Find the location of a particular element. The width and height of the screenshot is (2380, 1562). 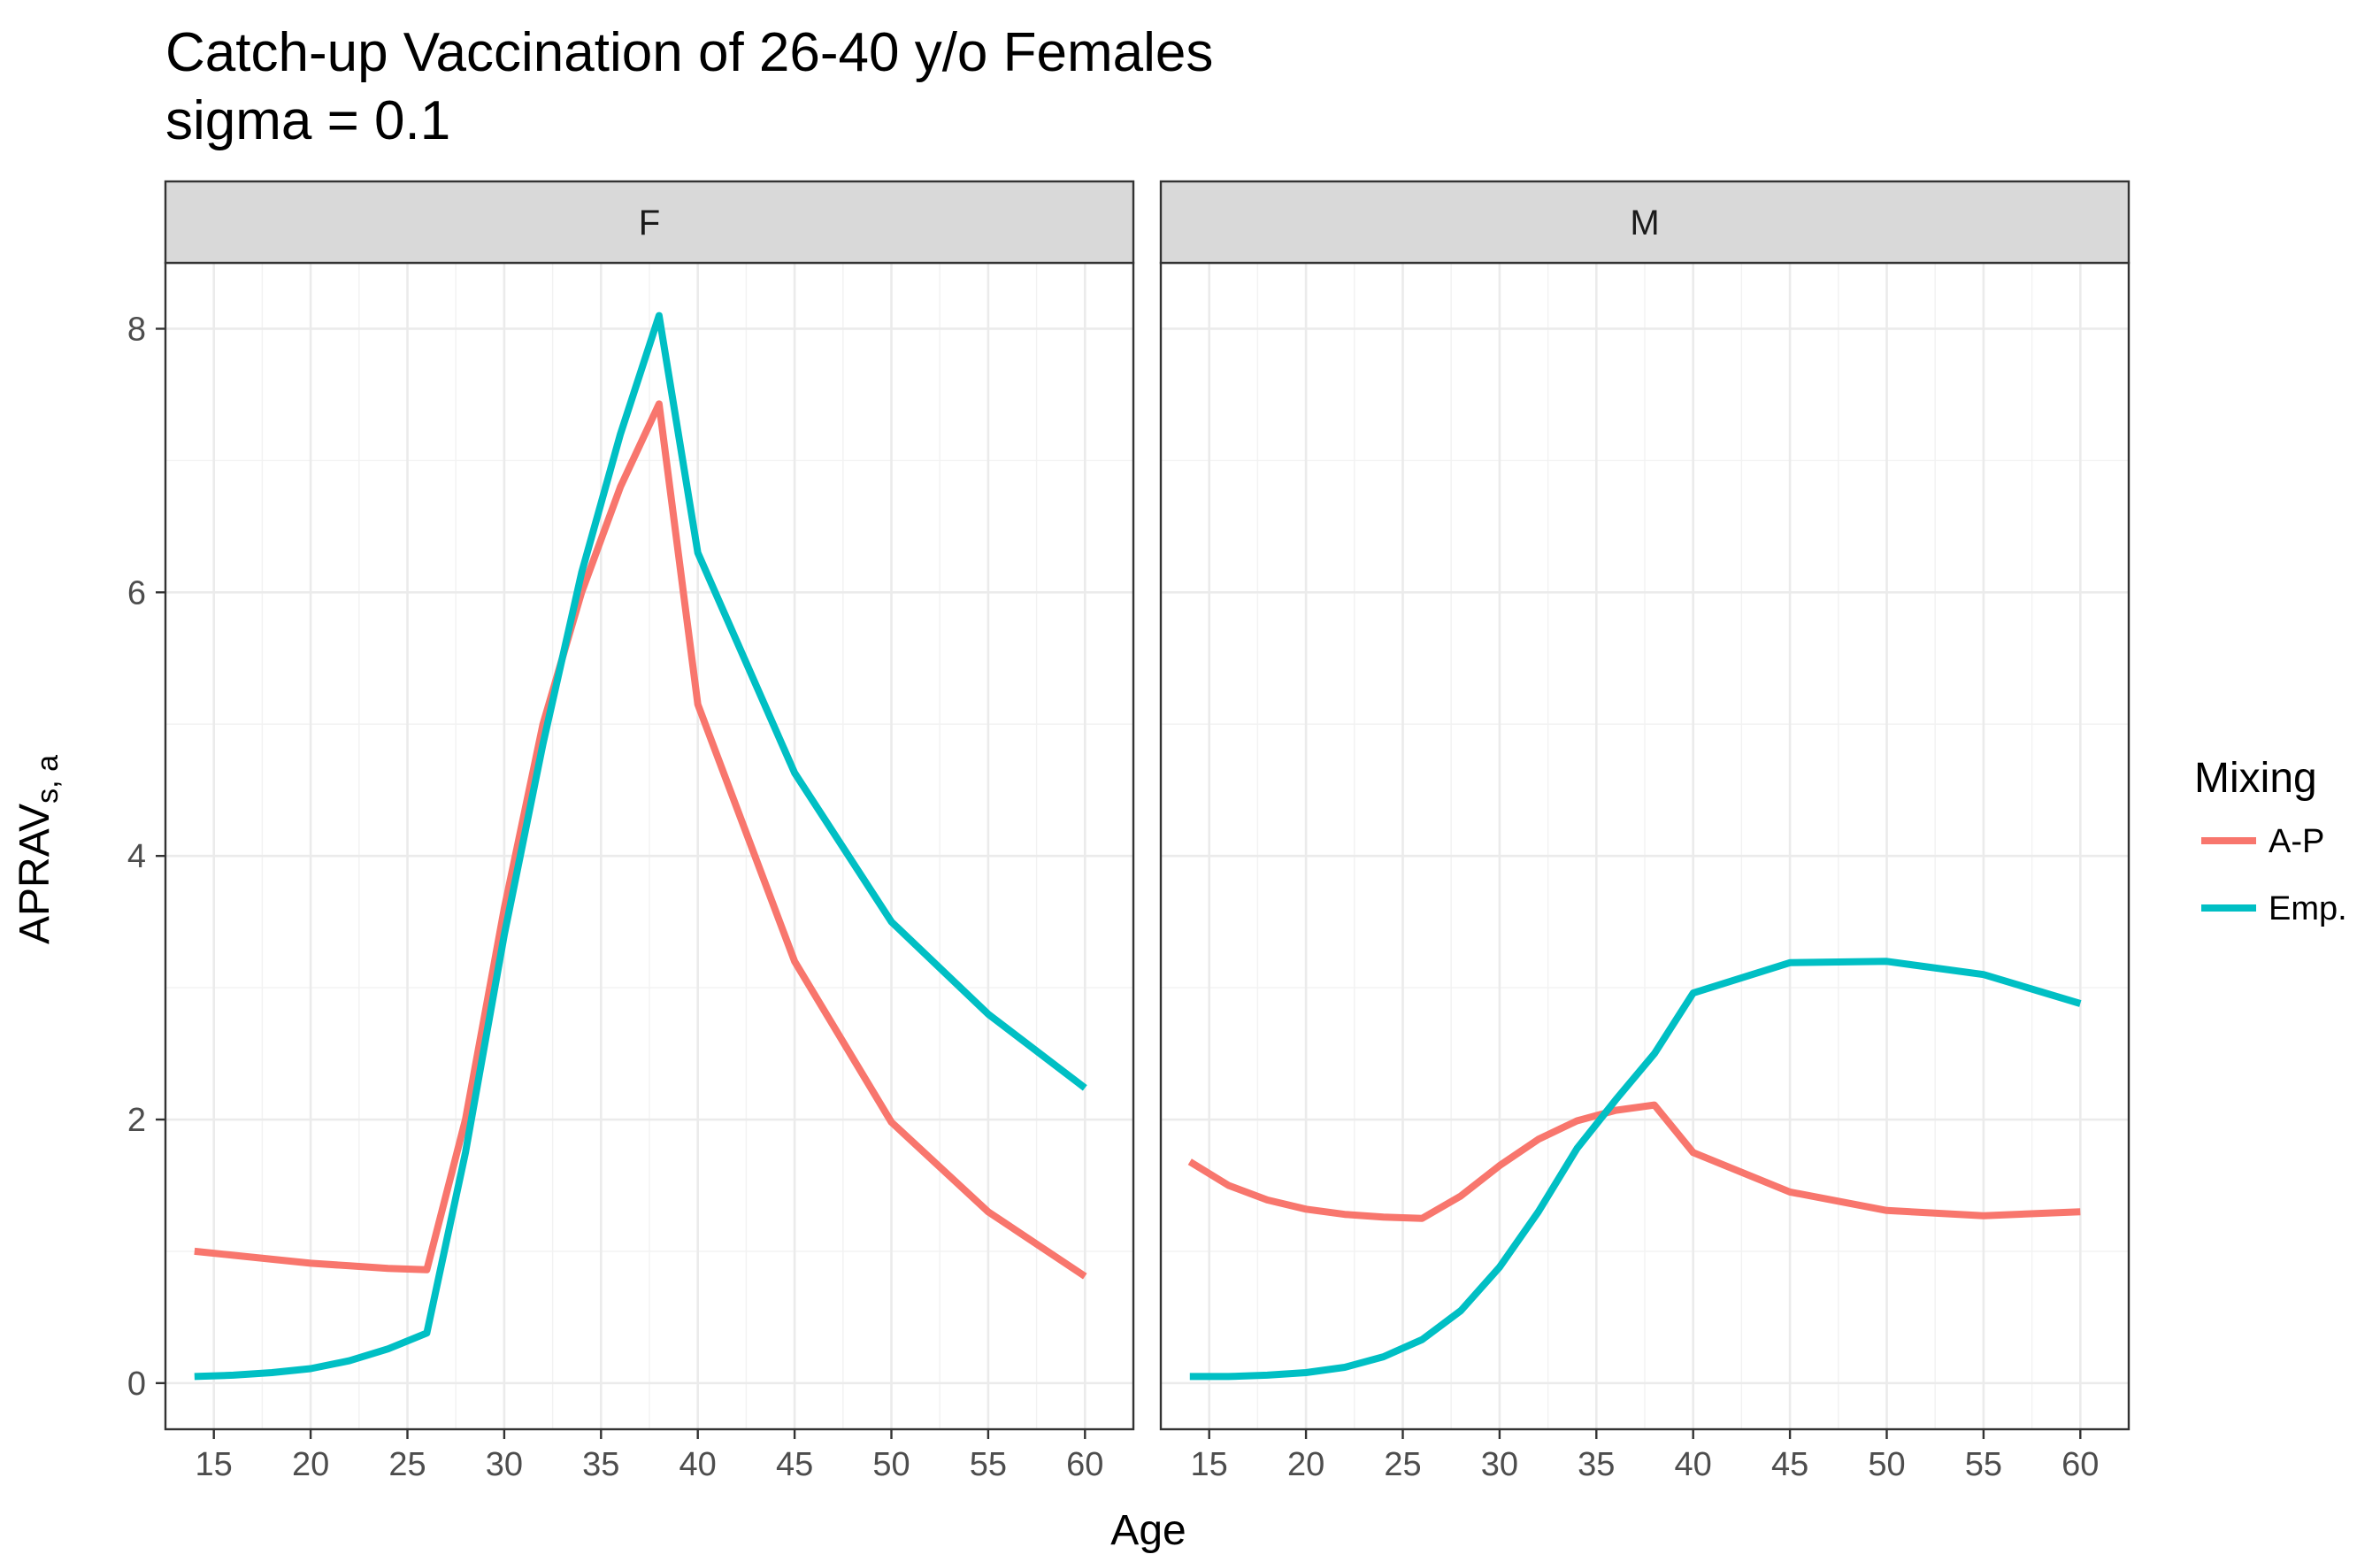

y-axis-title-main: APRAV is located at coordinates (35, 874).